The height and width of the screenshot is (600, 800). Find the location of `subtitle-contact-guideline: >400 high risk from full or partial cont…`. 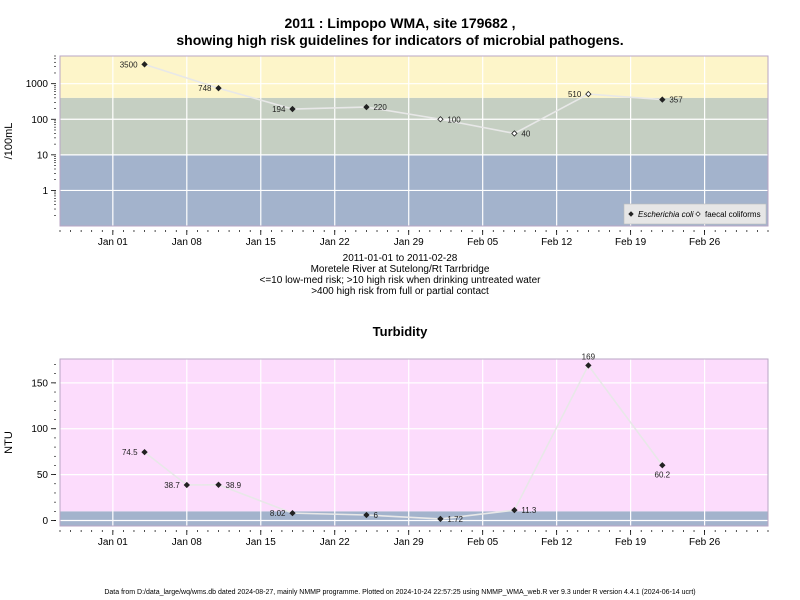

subtitle-contact-guideline: >400 high risk from full or partial cont… is located at coordinates (400, 291).